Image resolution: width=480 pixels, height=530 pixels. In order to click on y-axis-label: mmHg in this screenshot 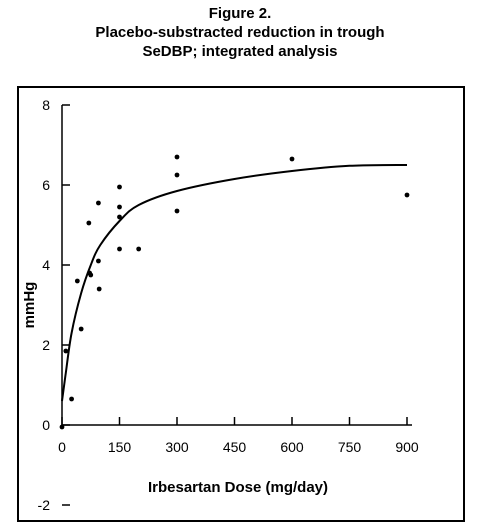, I will do `click(29, 305)`.